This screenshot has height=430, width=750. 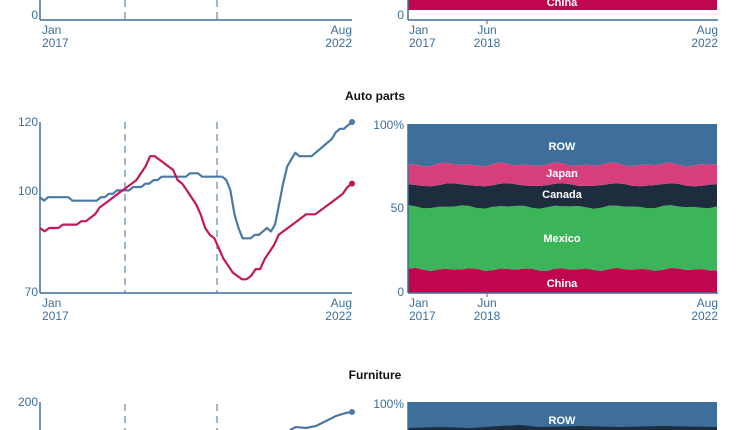 I want to click on auto-area-band-mexico, so click(x=562, y=238).